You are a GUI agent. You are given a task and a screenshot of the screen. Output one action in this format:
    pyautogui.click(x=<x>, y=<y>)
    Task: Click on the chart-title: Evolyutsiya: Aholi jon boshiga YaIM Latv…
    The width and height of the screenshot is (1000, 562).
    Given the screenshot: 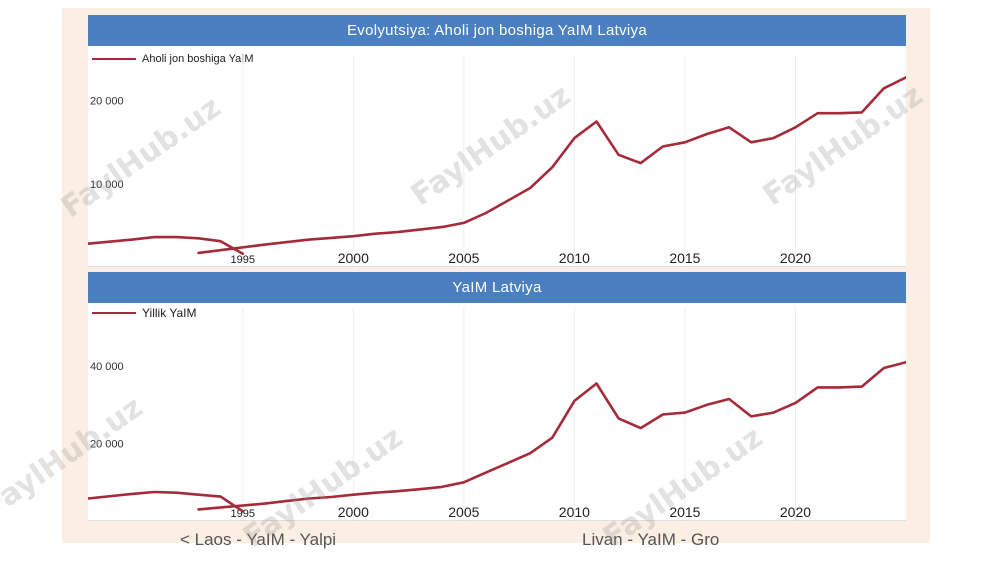 What is the action you would take?
    pyautogui.click(x=497, y=30)
    